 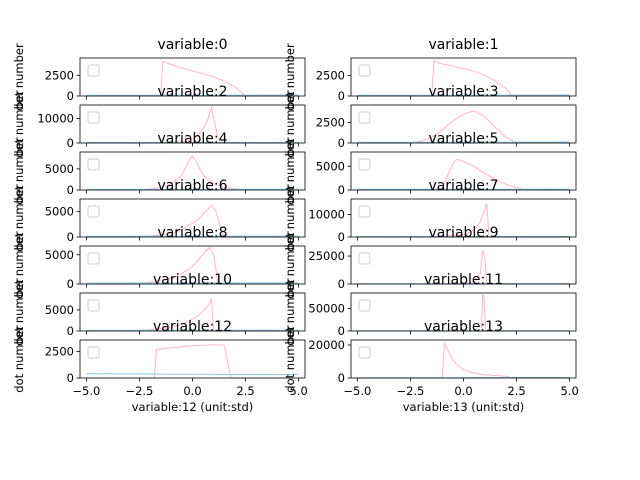 What do you see at coordinates (192, 280) in the screenshot?
I see `subplot-title-10: variable:10` at bounding box center [192, 280].